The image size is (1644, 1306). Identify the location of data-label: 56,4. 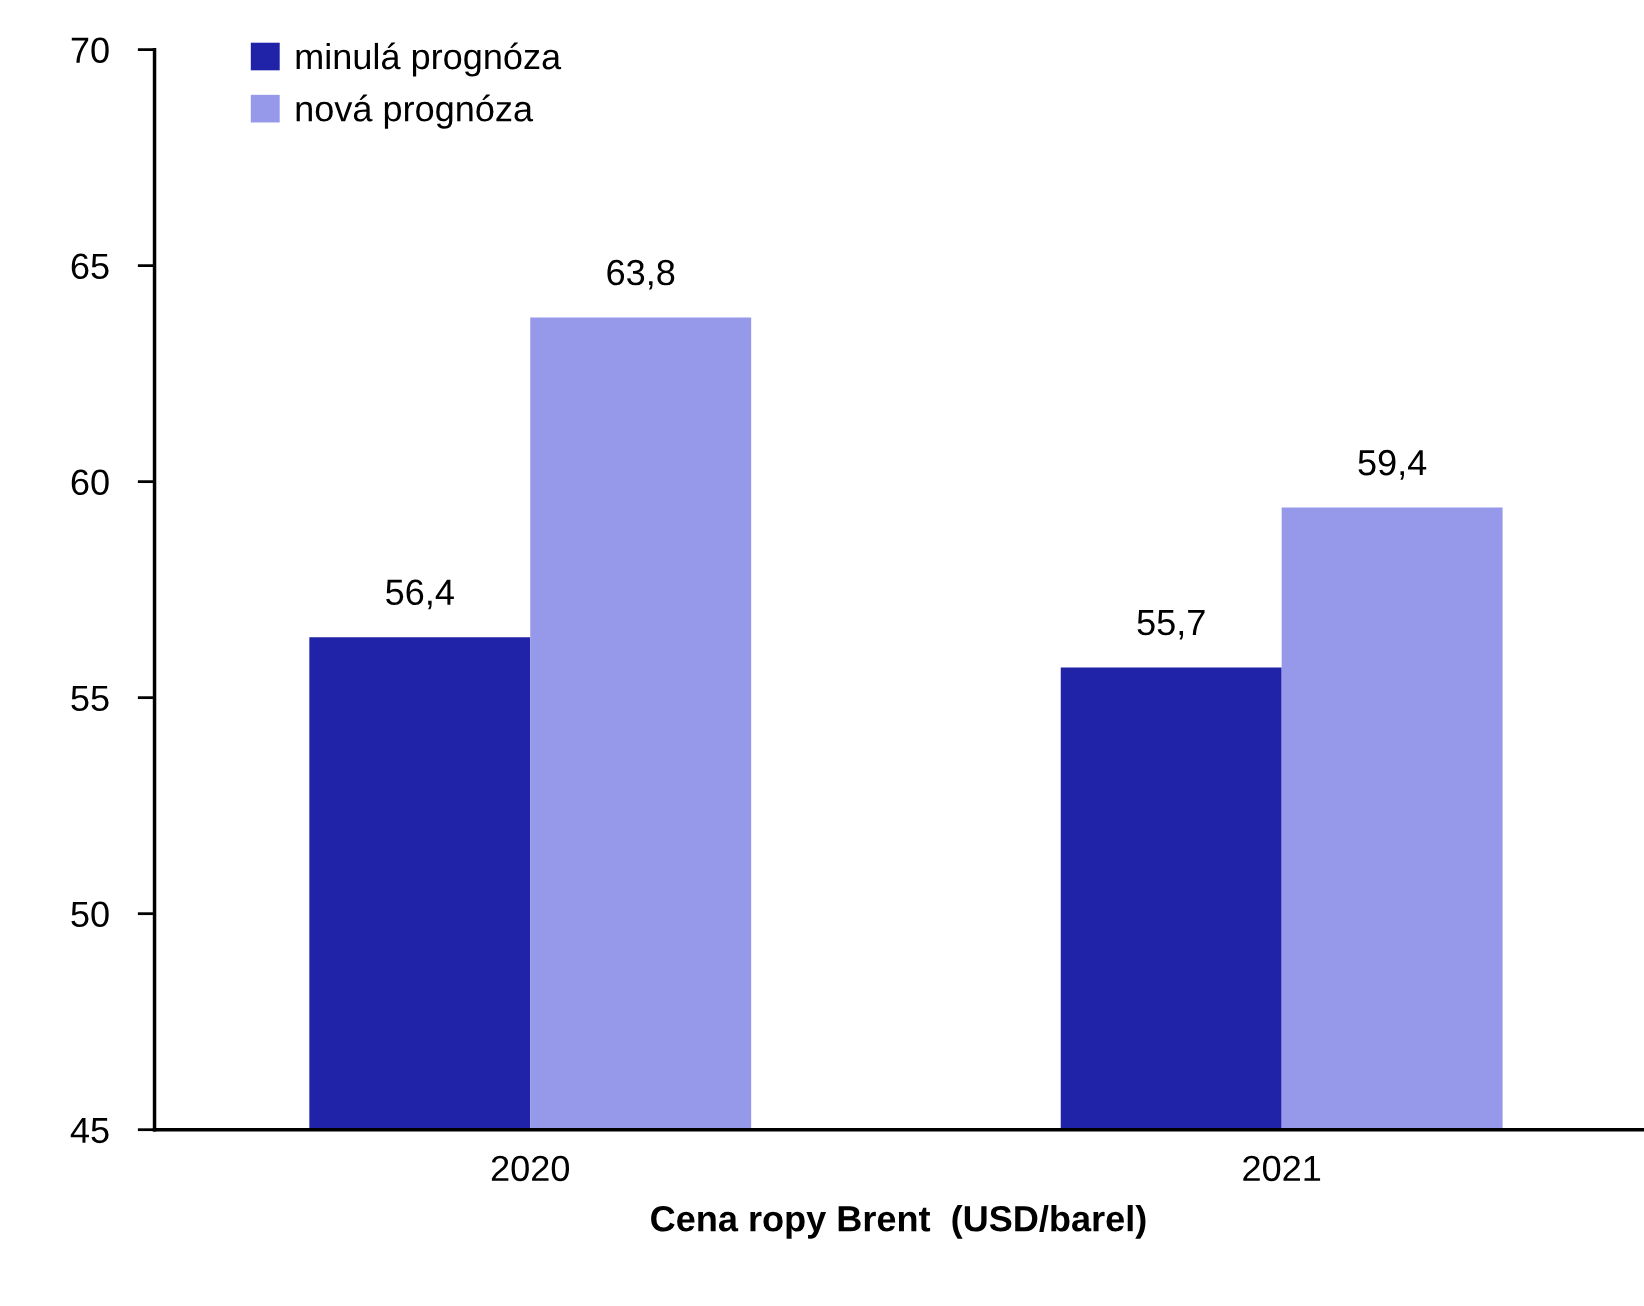
(420, 594).